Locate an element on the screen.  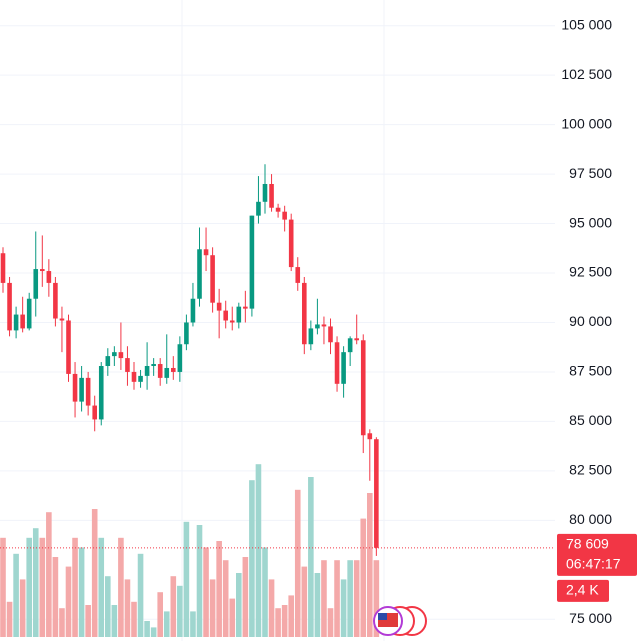
flag is located at coordinates (382, 616).